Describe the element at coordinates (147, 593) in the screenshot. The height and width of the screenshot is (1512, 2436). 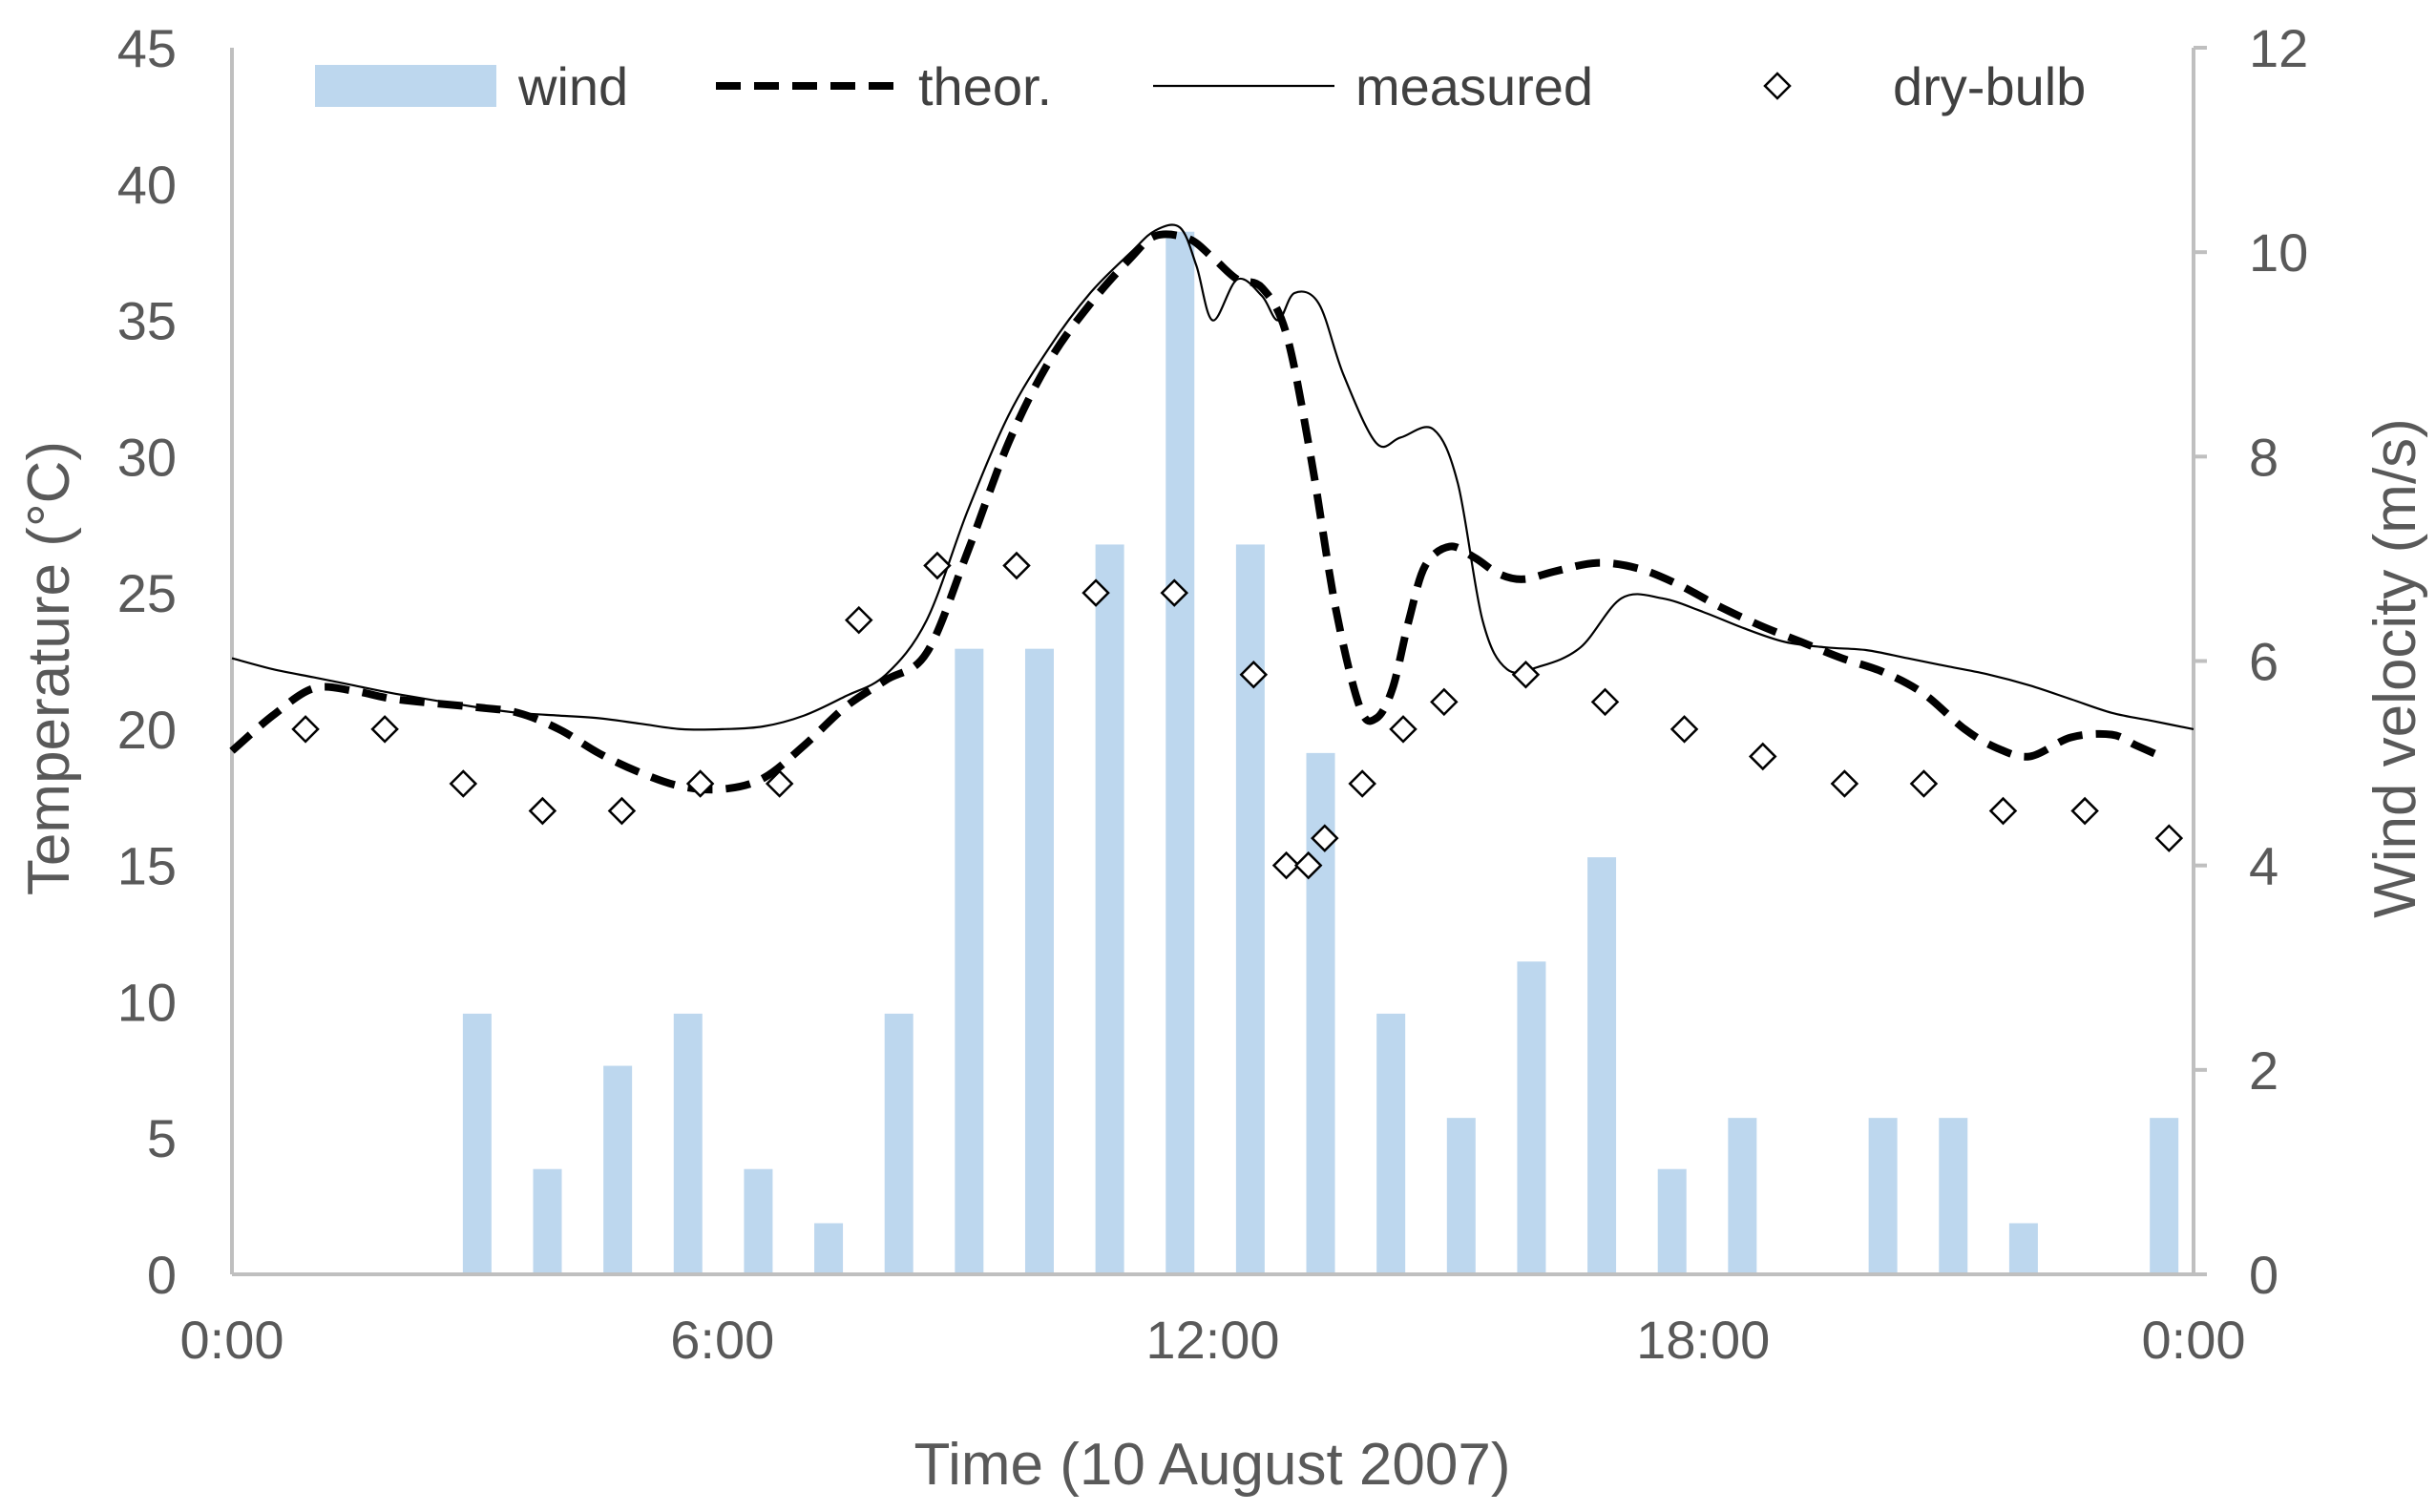
I see `y-left-tick-label: 25` at that location.